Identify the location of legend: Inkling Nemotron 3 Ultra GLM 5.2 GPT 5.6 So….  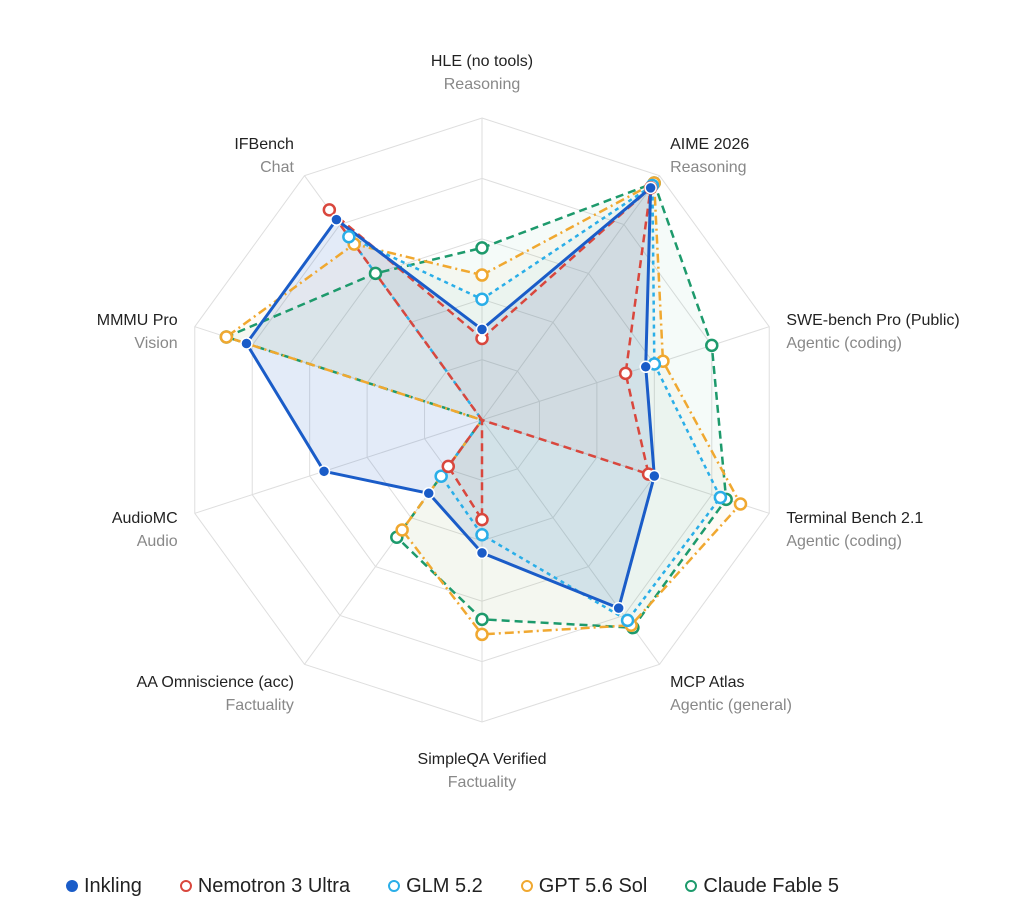
(471, 886).